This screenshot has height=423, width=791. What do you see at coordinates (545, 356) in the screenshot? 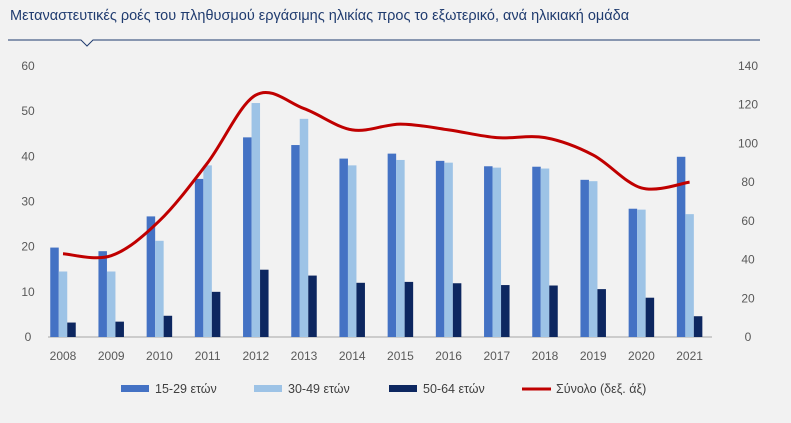
I see `x-tick-label: 2018` at bounding box center [545, 356].